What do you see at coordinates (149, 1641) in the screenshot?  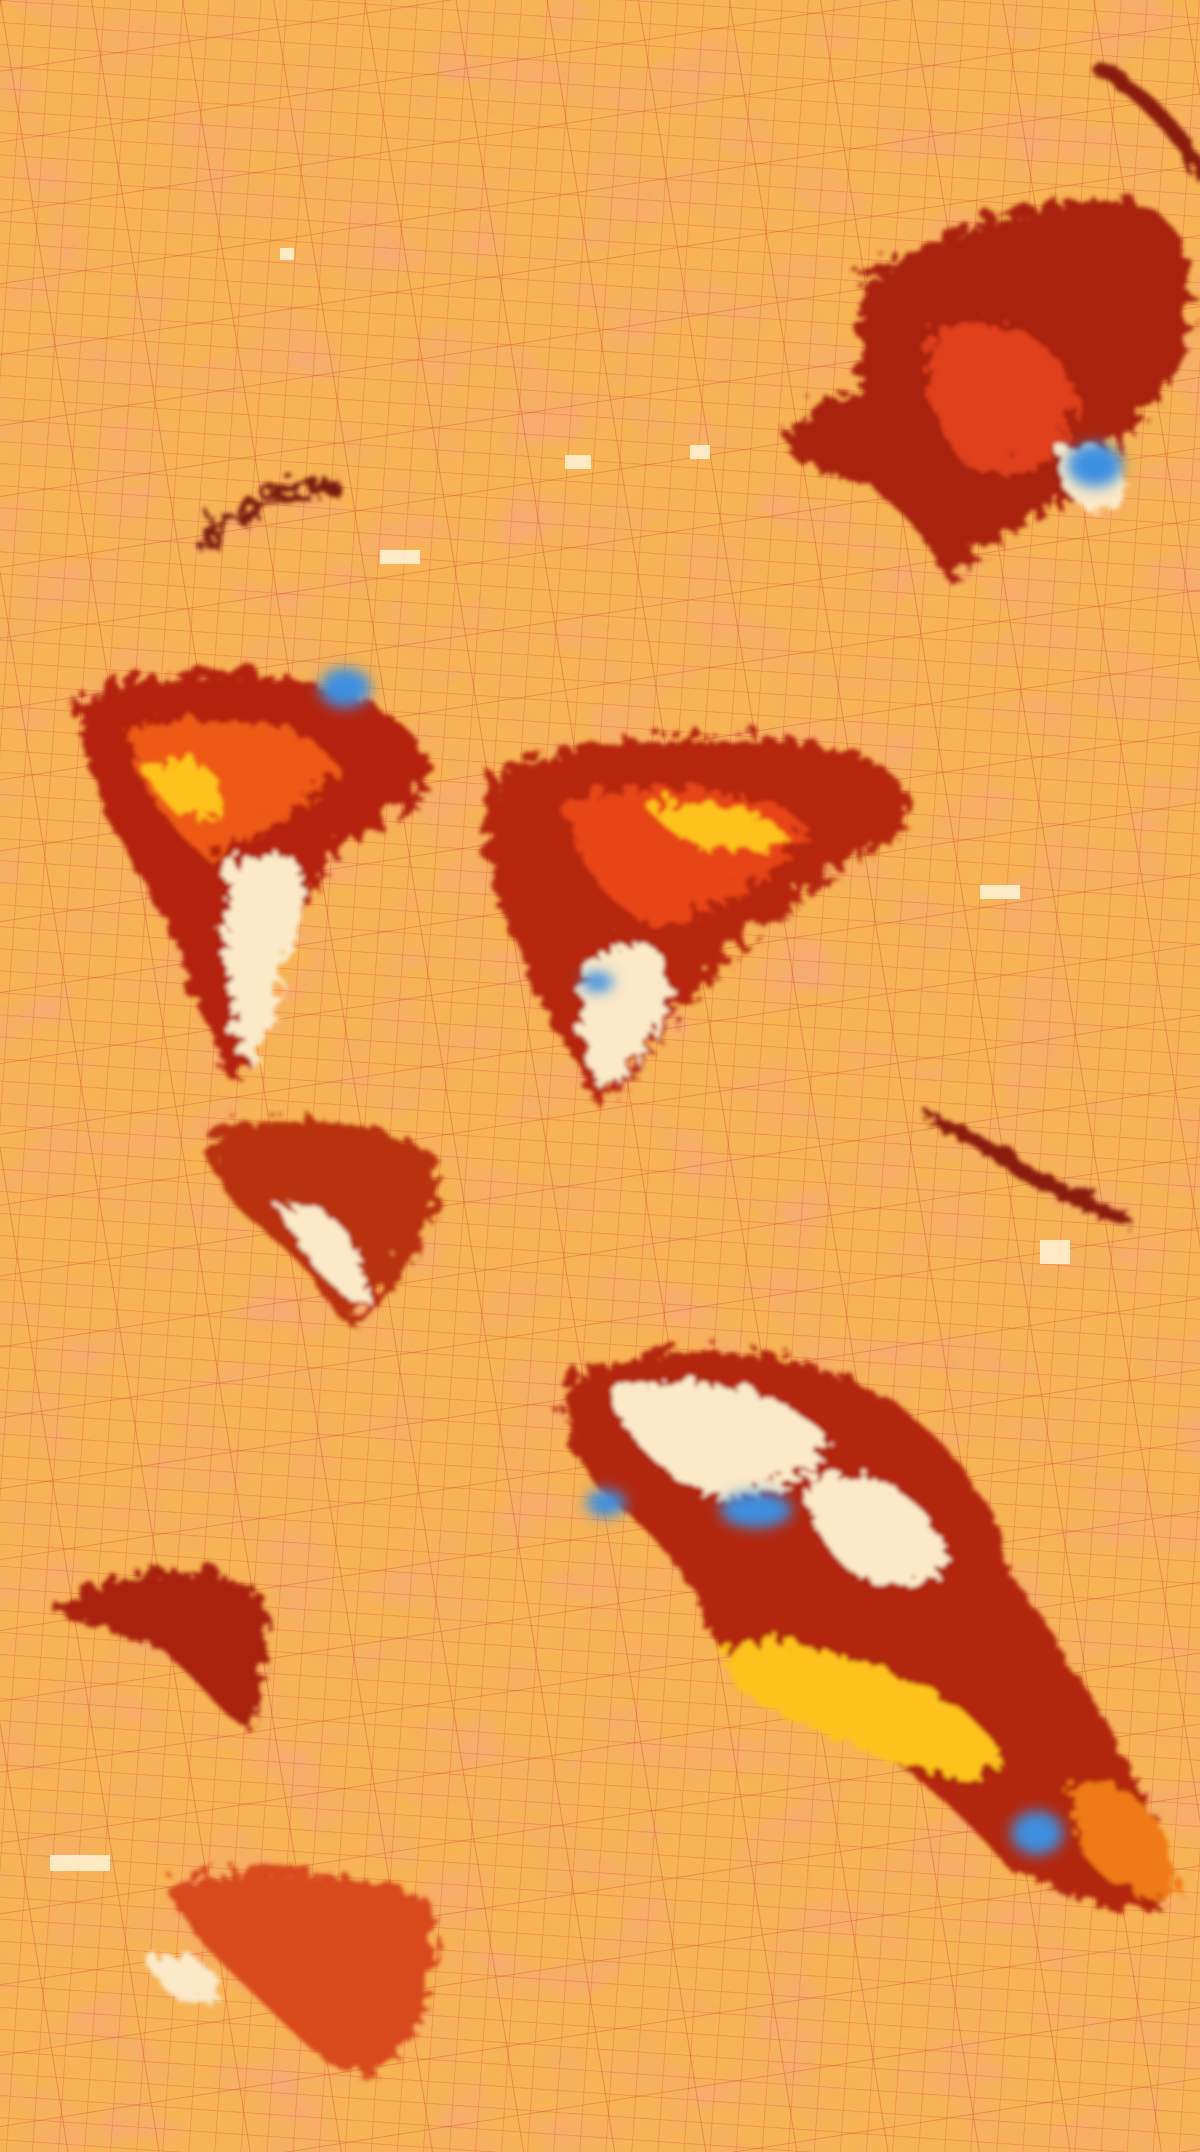 I see `region-dark` at bounding box center [149, 1641].